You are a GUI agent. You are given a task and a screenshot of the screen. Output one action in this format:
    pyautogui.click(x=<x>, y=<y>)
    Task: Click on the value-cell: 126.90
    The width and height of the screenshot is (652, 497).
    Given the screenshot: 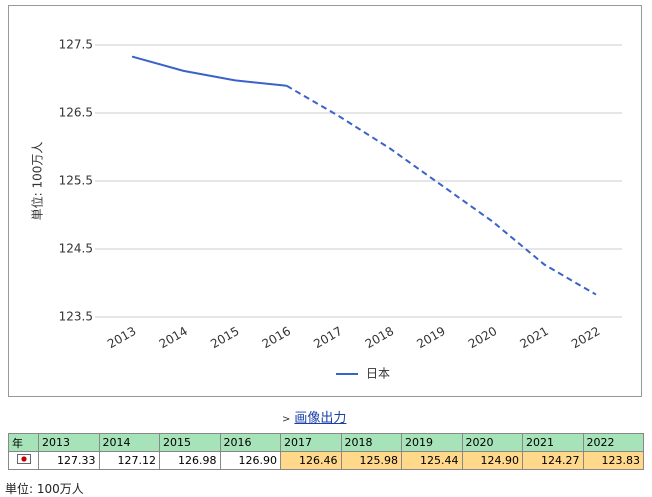 What is the action you would take?
    pyautogui.click(x=250, y=460)
    